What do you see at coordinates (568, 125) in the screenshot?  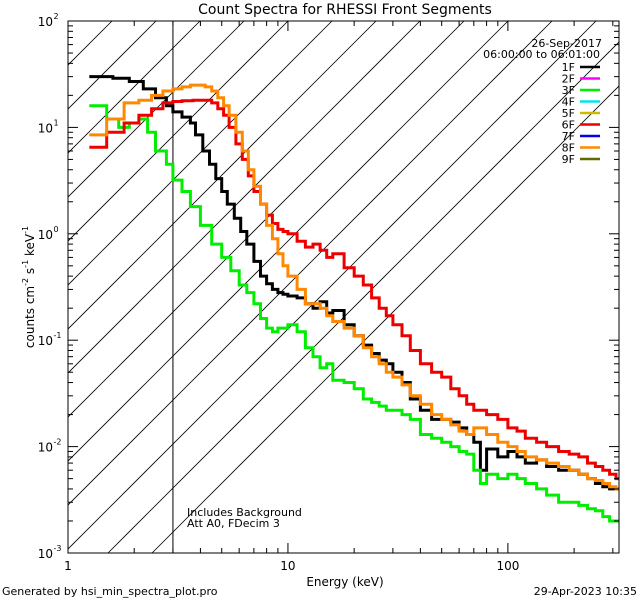 I see `legend-label-6f: 6F` at bounding box center [568, 125].